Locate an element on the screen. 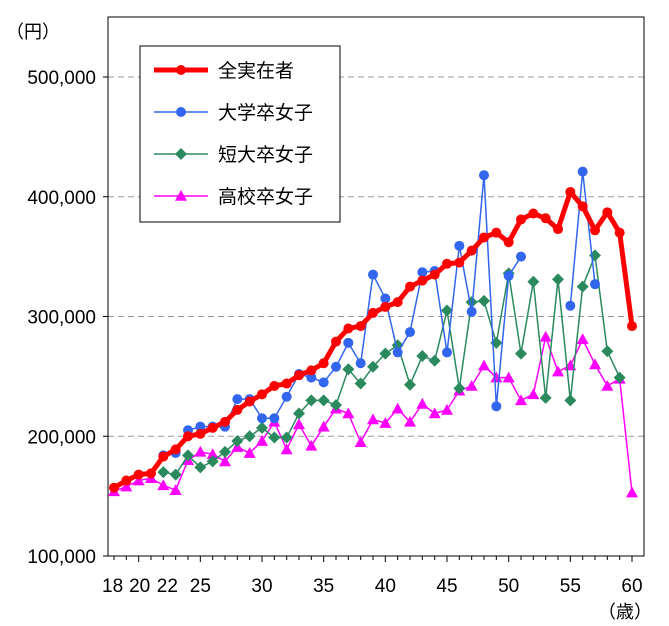 The height and width of the screenshot is (626, 669). x-tick-label: 22 is located at coordinates (167, 586).